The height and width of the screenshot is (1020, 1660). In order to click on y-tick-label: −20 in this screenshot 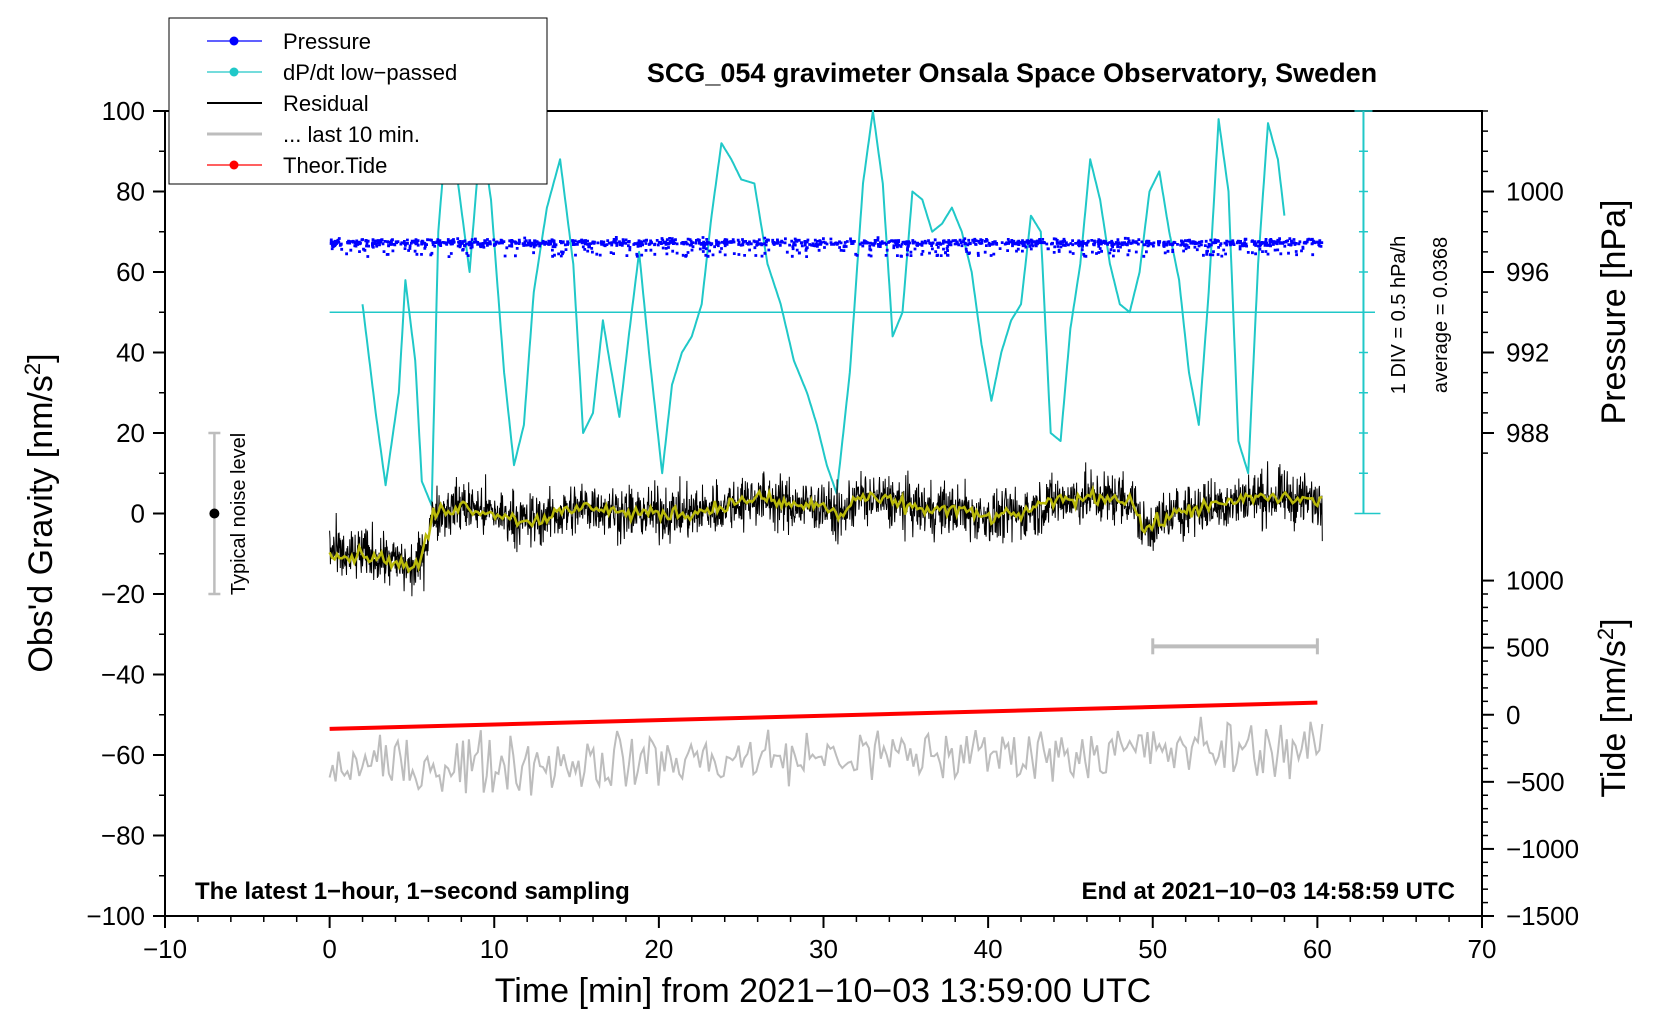, I will do `click(123, 594)`.